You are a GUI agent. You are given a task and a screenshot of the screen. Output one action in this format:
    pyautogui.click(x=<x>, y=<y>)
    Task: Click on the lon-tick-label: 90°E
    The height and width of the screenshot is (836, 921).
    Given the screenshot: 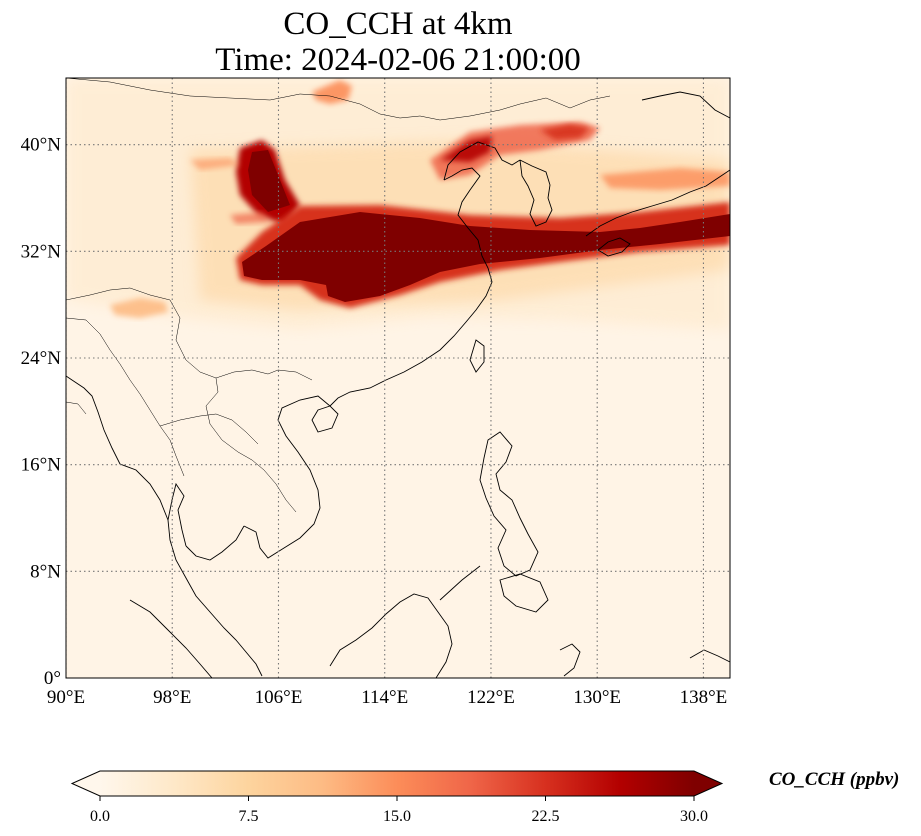 What is the action you would take?
    pyautogui.click(x=66, y=697)
    